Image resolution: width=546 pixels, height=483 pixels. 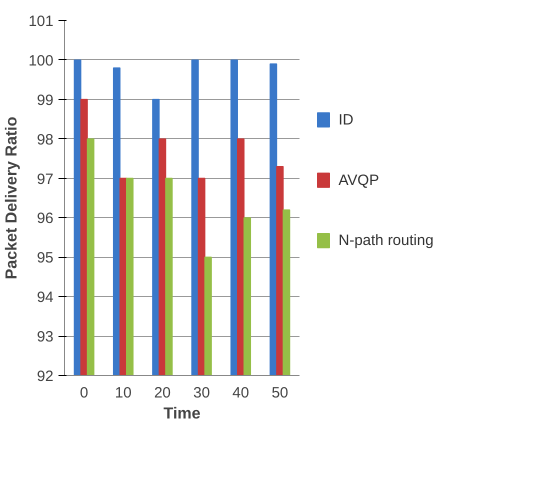 What do you see at coordinates (123, 393) in the screenshot?
I see `x-tick-label: 10` at bounding box center [123, 393].